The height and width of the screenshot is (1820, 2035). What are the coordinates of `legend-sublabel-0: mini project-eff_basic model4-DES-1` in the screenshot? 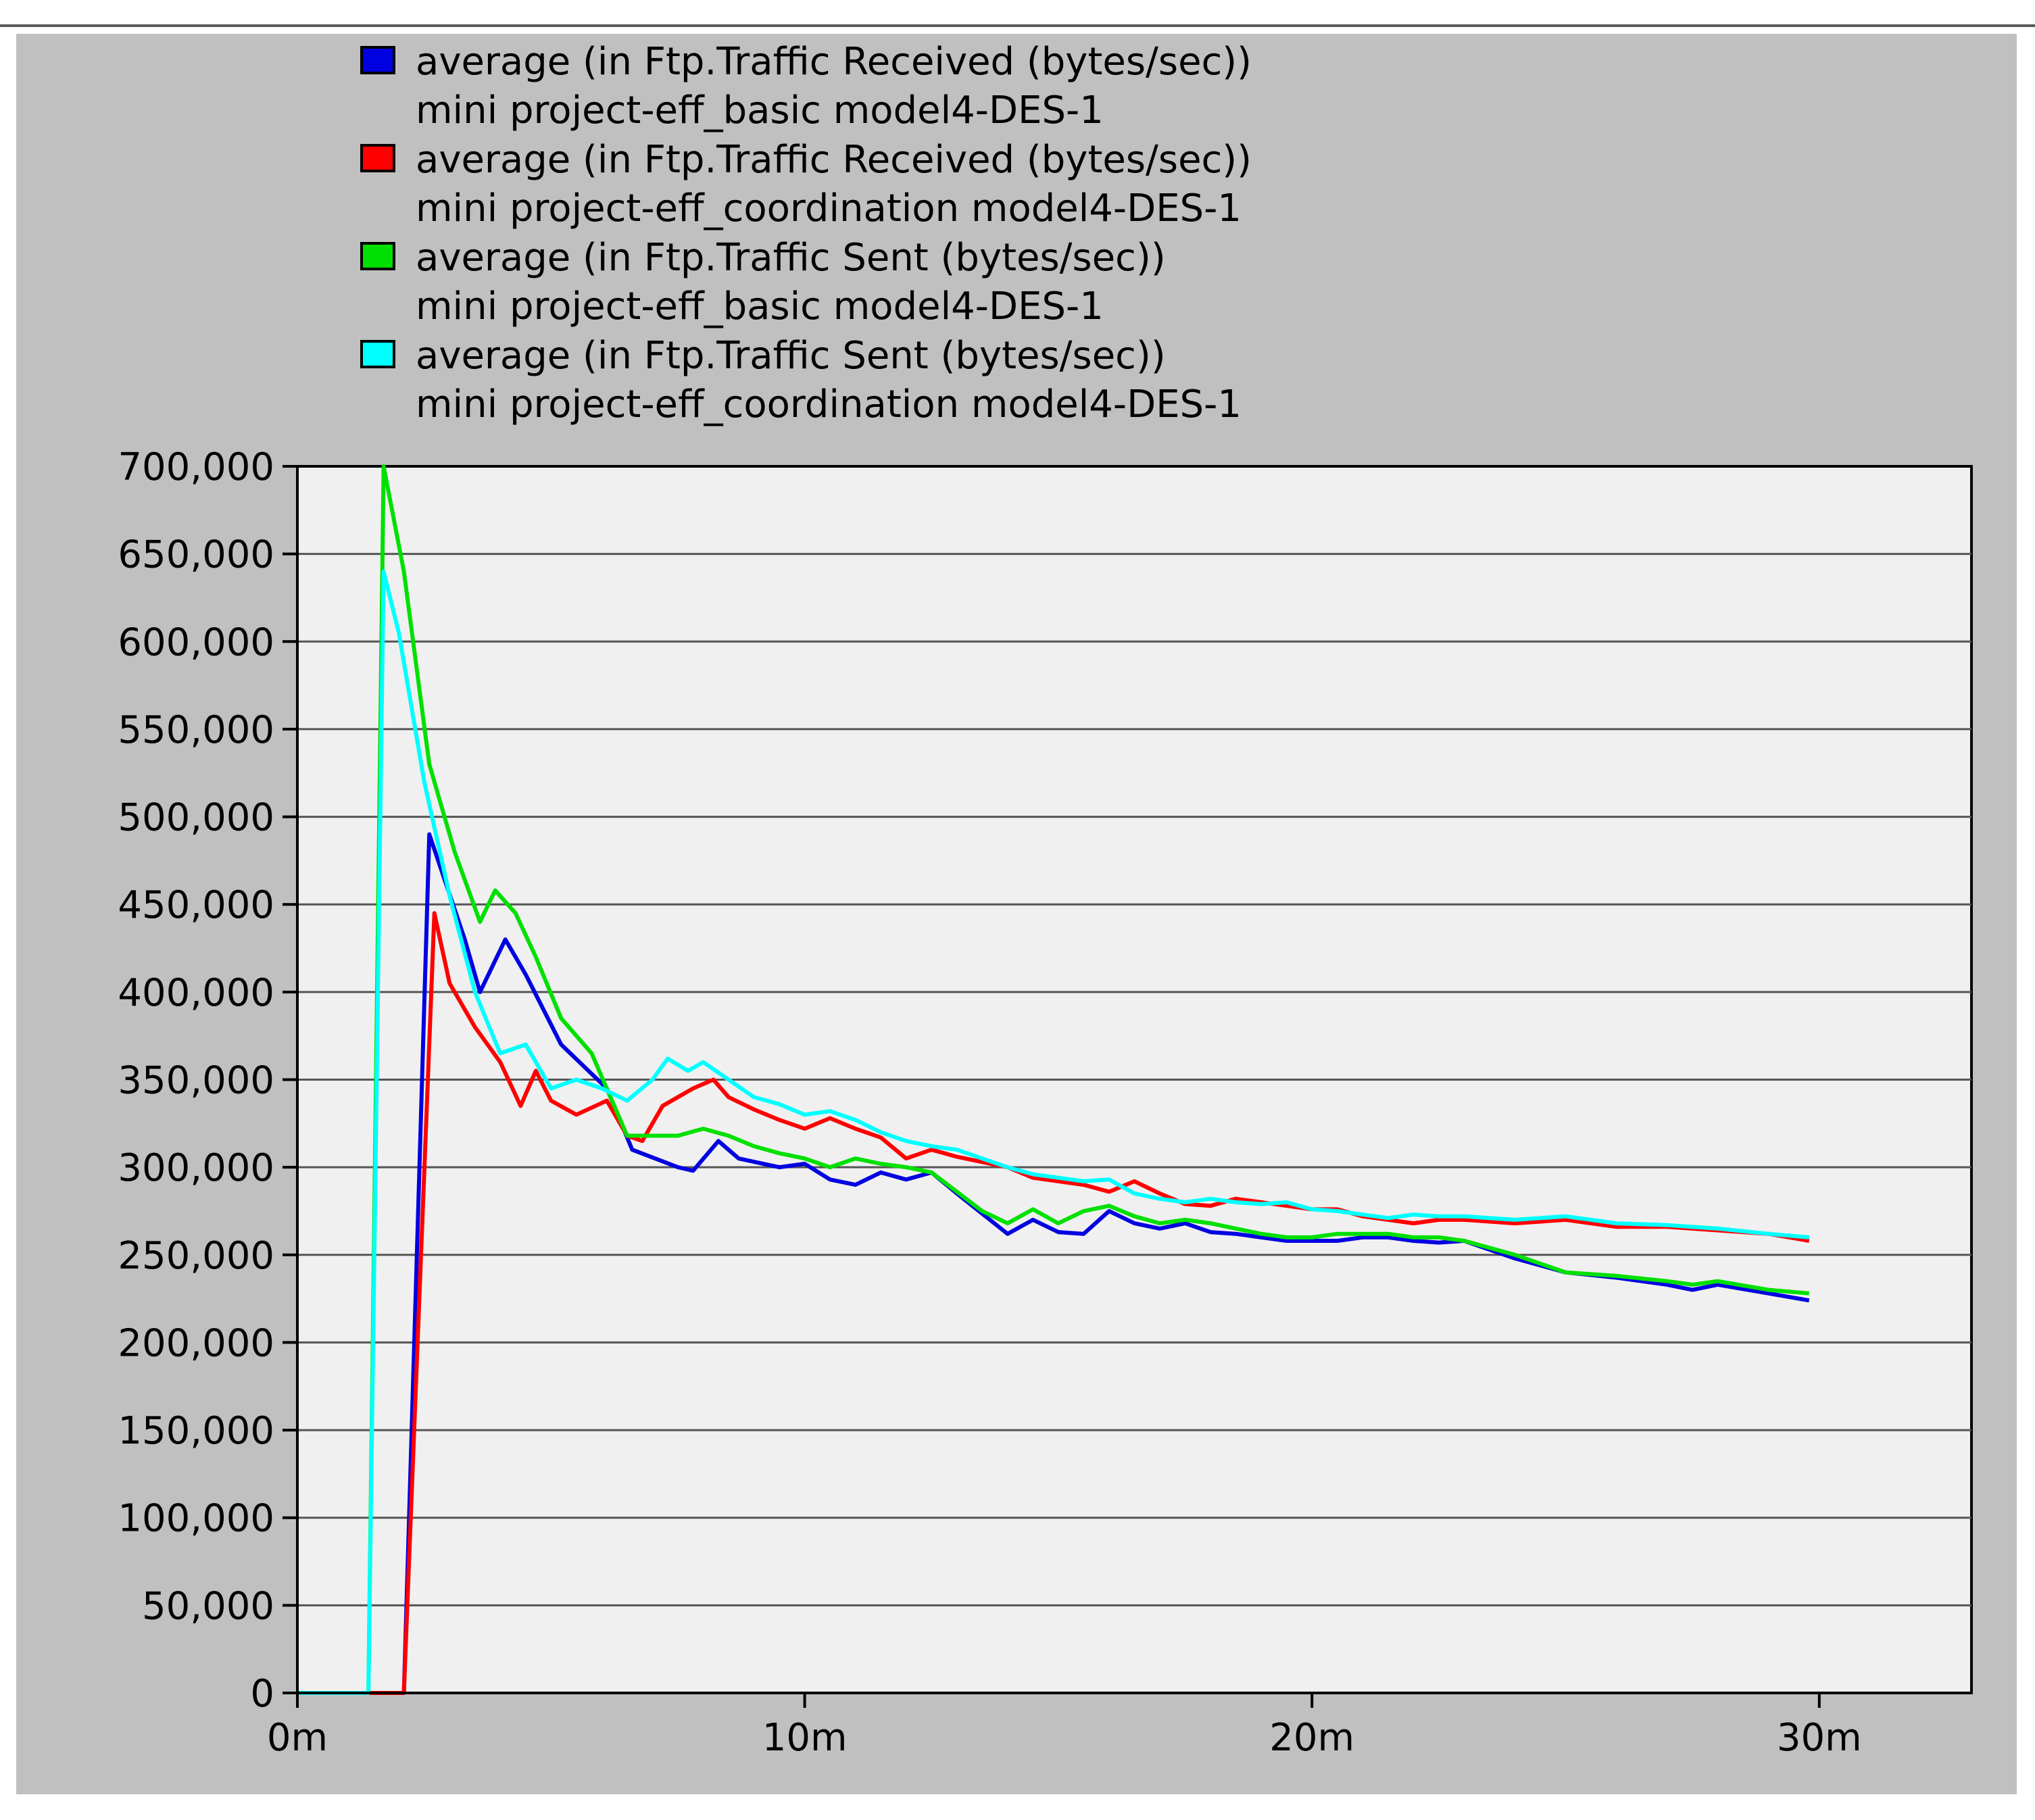 It's located at (760, 110).